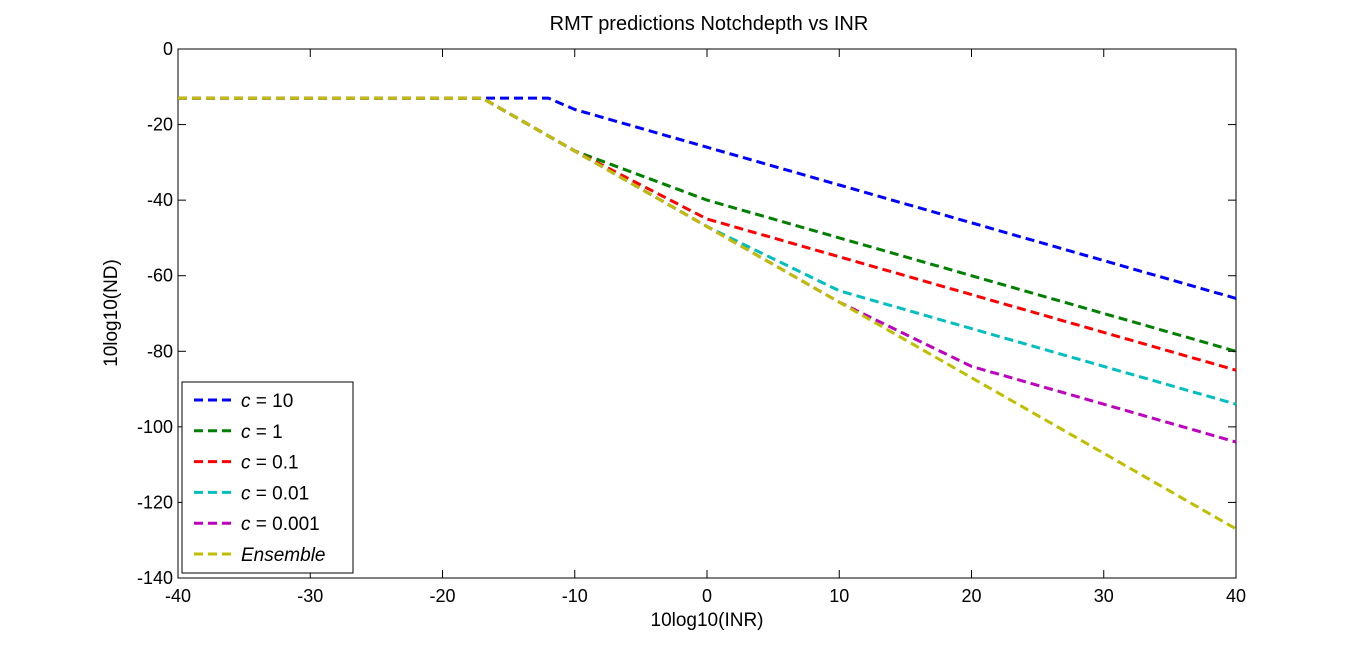 This screenshot has width=1366, height=651. What do you see at coordinates (111, 313) in the screenshot?
I see `y-axis-title: 10log10(ND)` at bounding box center [111, 313].